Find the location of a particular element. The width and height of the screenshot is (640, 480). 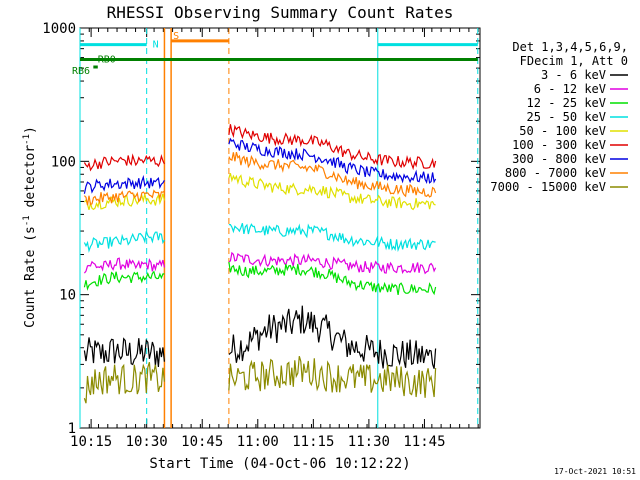

x-tick-label: 11:15 is located at coordinates (313, 442).